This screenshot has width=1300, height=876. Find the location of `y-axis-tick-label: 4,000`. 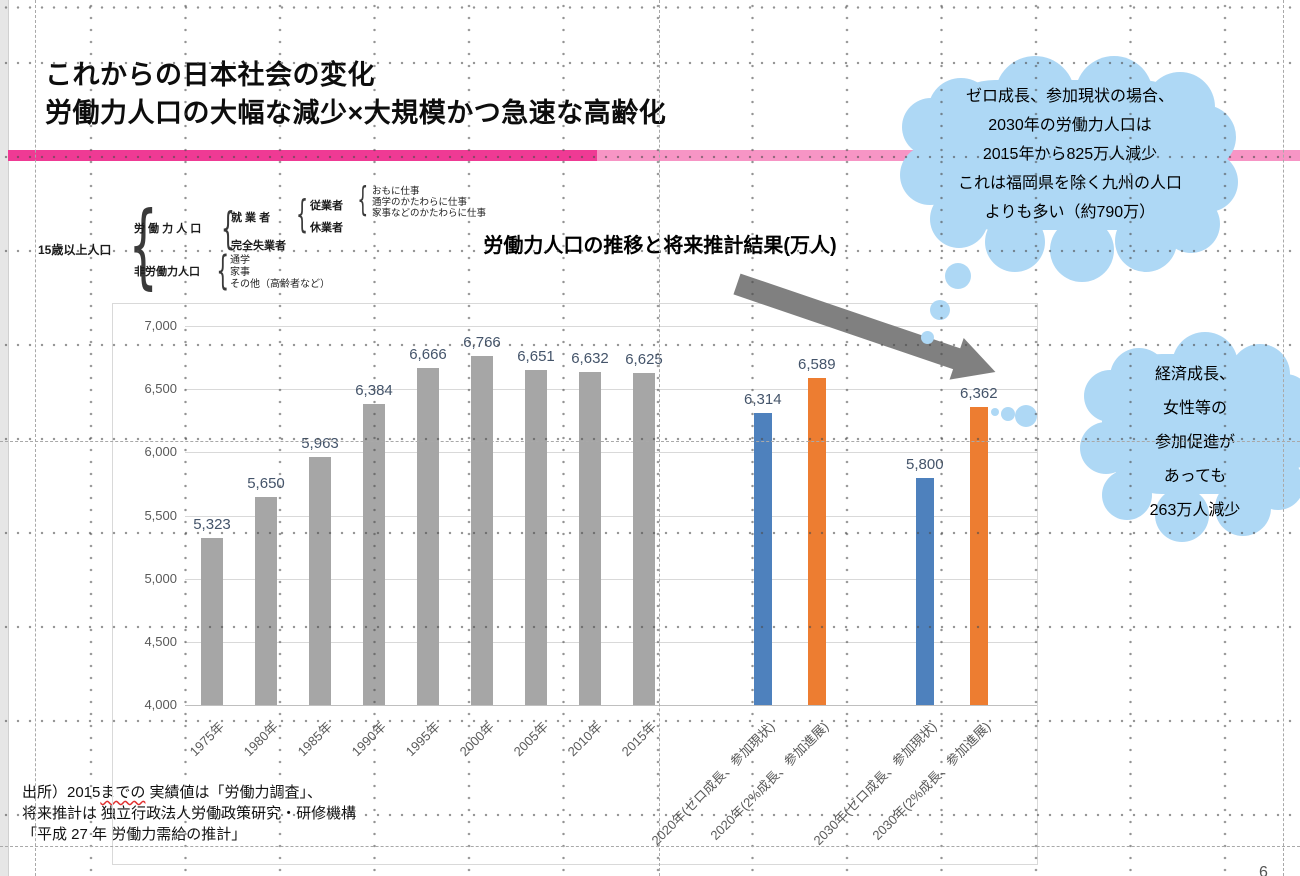

y-axis-tick-label: 4,000 is located at coordinates (160, 704).